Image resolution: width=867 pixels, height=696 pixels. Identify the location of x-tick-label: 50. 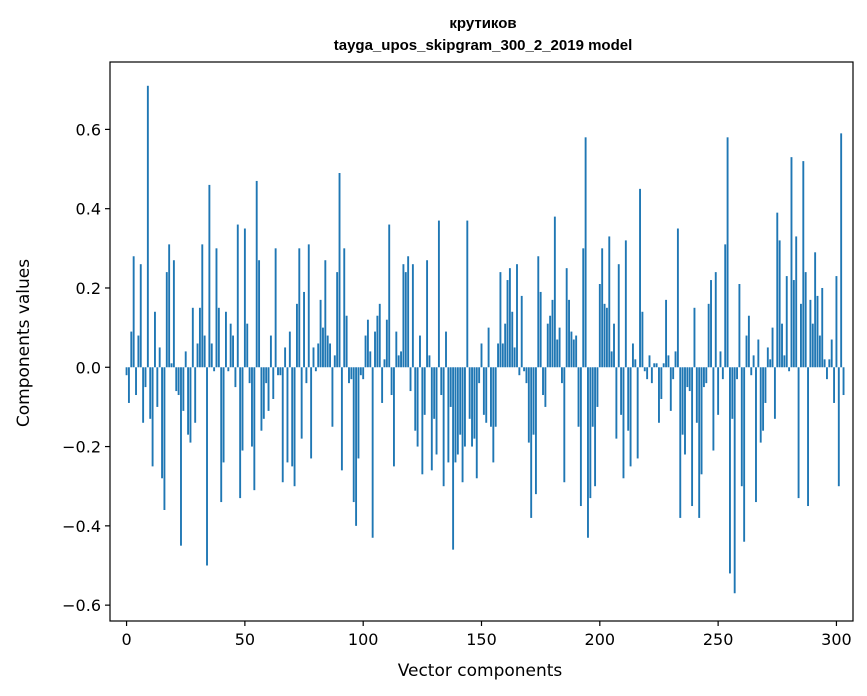
(245, 639).